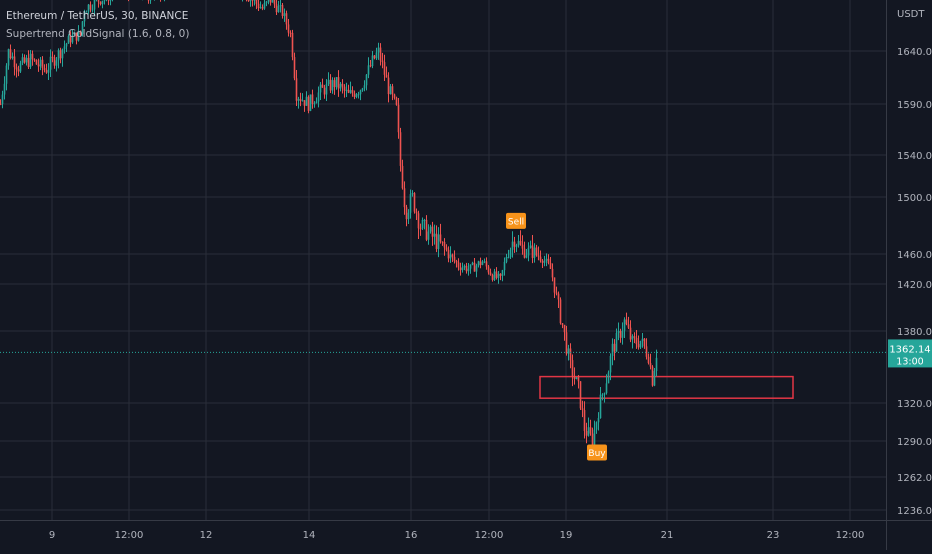  Describe the element at coordinates (914, 105) in the screenshot. I see `y-tick-label: 1590.00` at that location.